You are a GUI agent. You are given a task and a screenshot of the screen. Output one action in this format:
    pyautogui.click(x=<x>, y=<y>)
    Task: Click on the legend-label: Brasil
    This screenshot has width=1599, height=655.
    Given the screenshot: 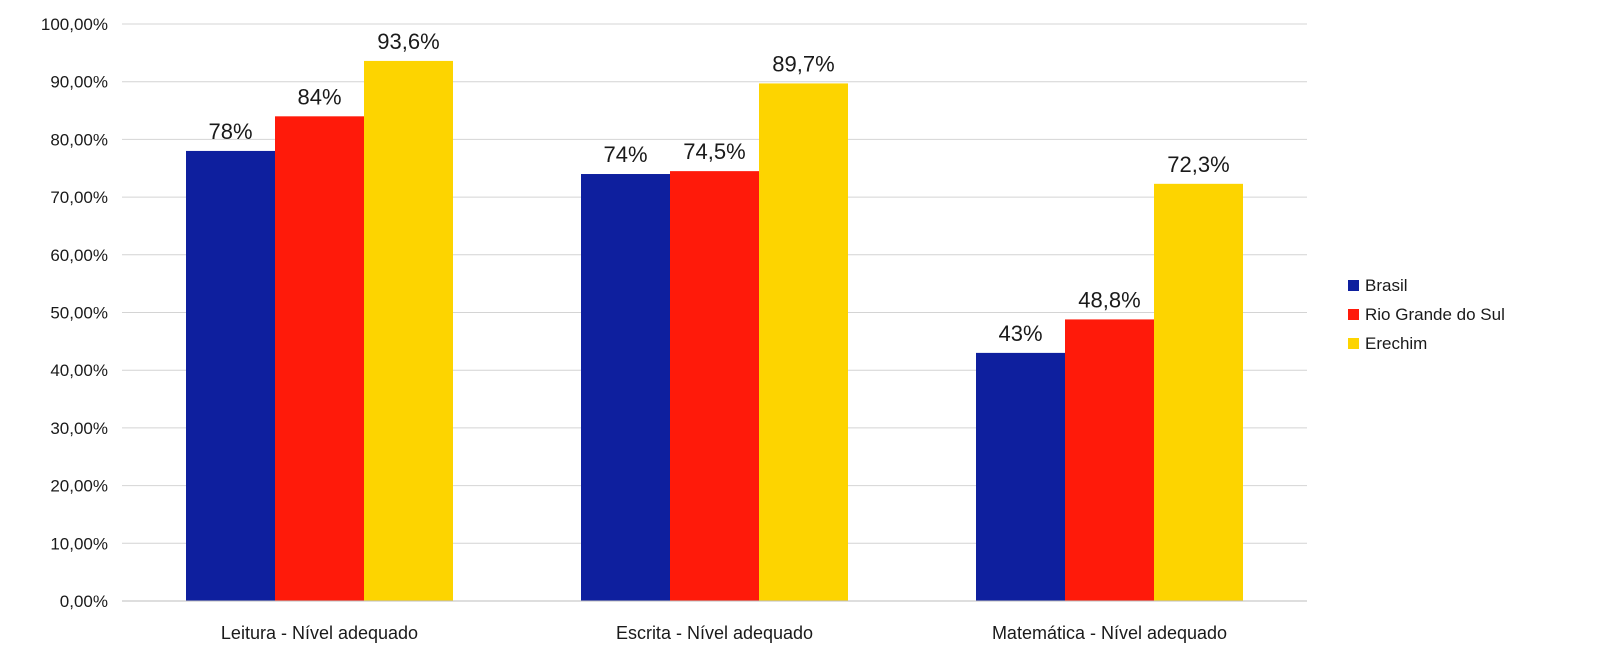 What is the action you would take?
    pyautogui.click(x=1386, y=285)
    